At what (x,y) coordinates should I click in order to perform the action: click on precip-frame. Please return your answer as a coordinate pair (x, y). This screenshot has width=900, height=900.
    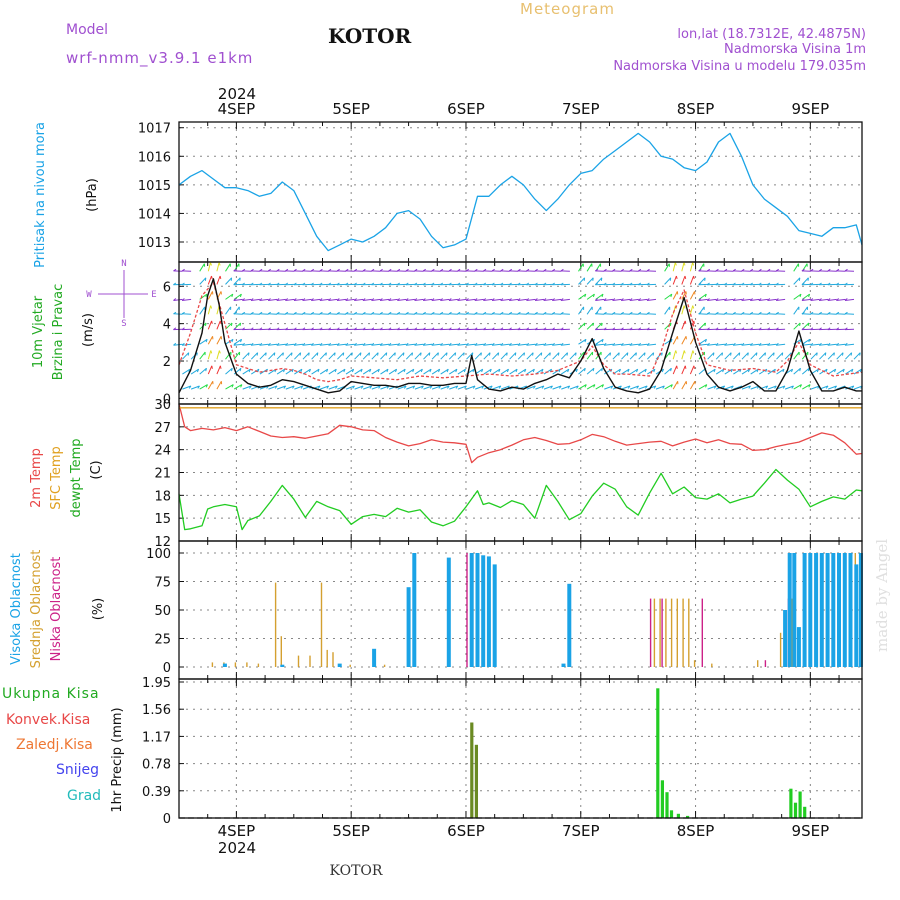
    Looking at the image, I should click on (520, 748).